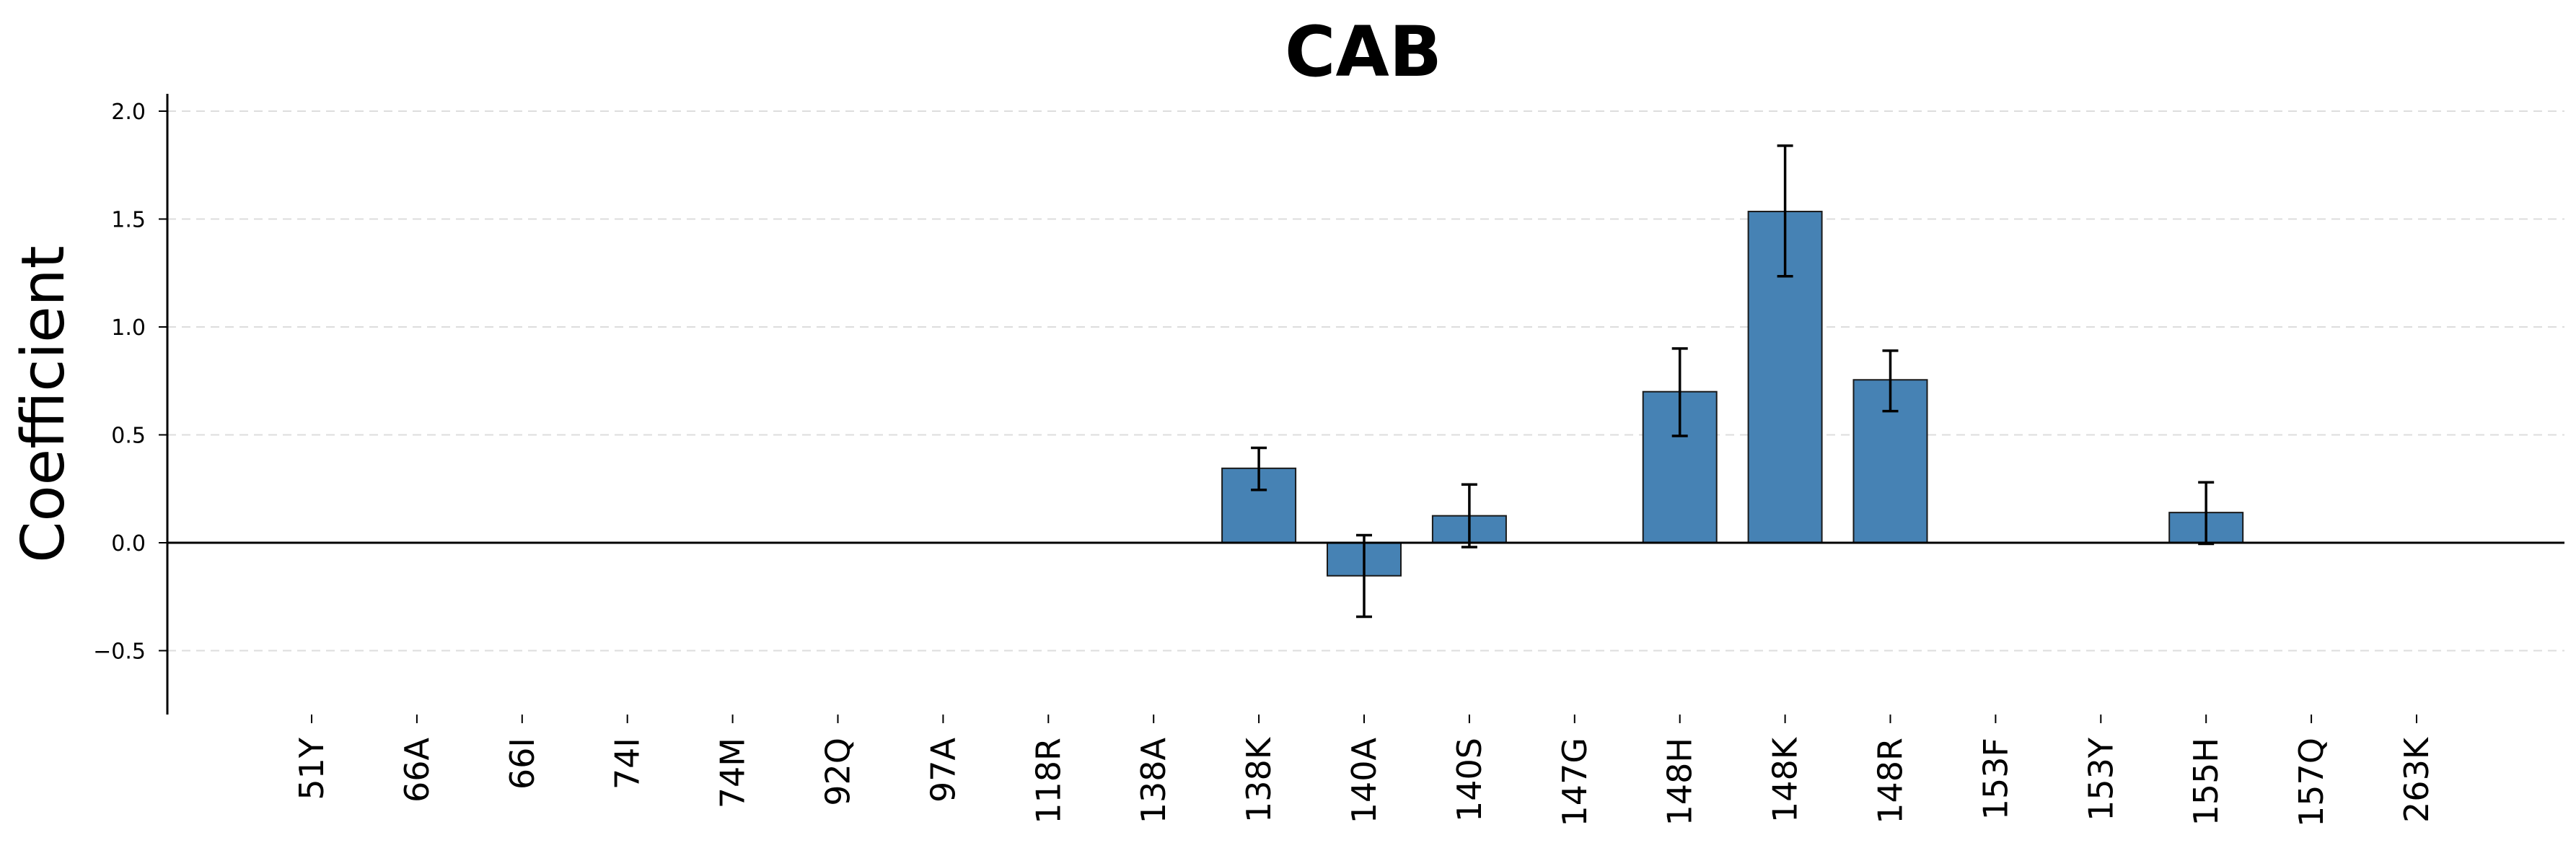 Image resolution: width=2576 pixels, height=843 pixels. What do you see at coordinates (1995, 779) in the screenshot?
I see `x-tick-label: 153F` at bounding box center [1995, 779].